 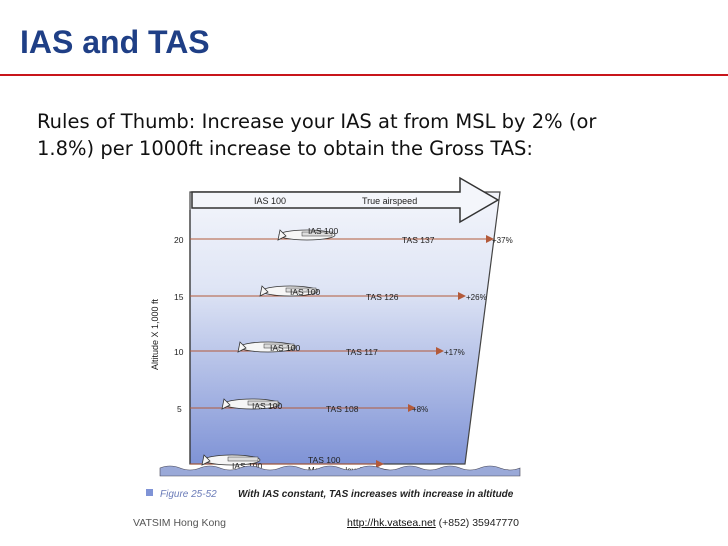 What do you see at coordinates (477, 523) in the screenshot?
I see `footer-phone: (+852) 35947770` at bounding box center [477, 523].